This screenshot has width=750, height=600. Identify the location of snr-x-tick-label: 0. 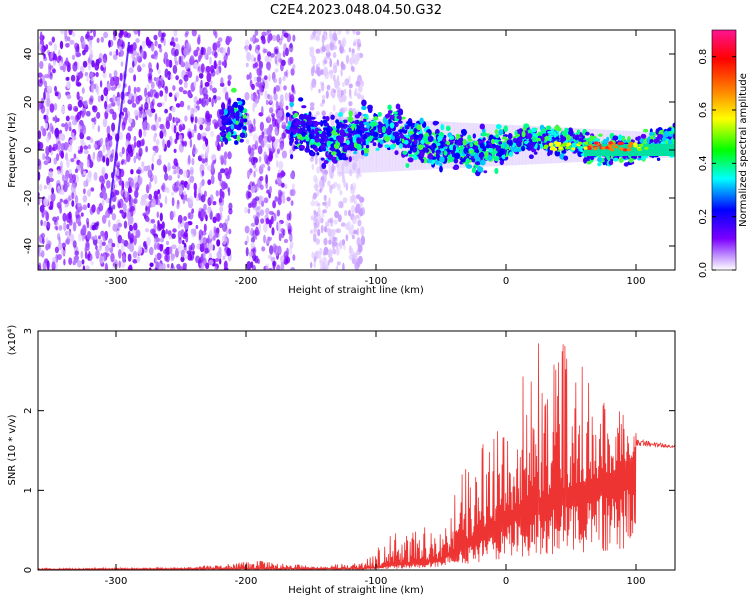
(506, 581).